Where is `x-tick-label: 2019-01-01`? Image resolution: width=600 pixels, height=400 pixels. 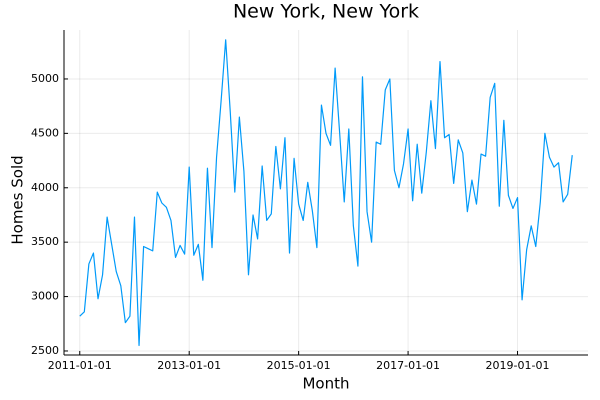 x-tick-label: 2019-01-01 is located at coordinates (518, 365).